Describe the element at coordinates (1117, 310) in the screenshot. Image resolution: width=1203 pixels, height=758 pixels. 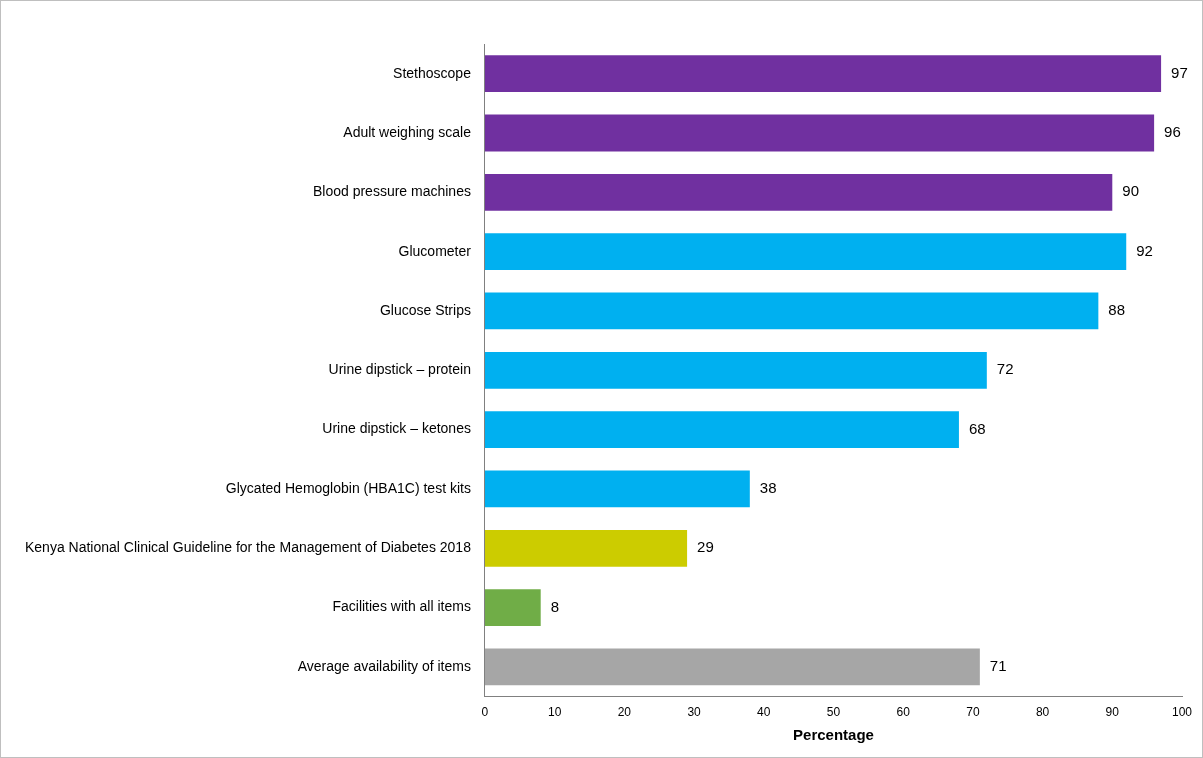
I see `data-label: 88` at that location.